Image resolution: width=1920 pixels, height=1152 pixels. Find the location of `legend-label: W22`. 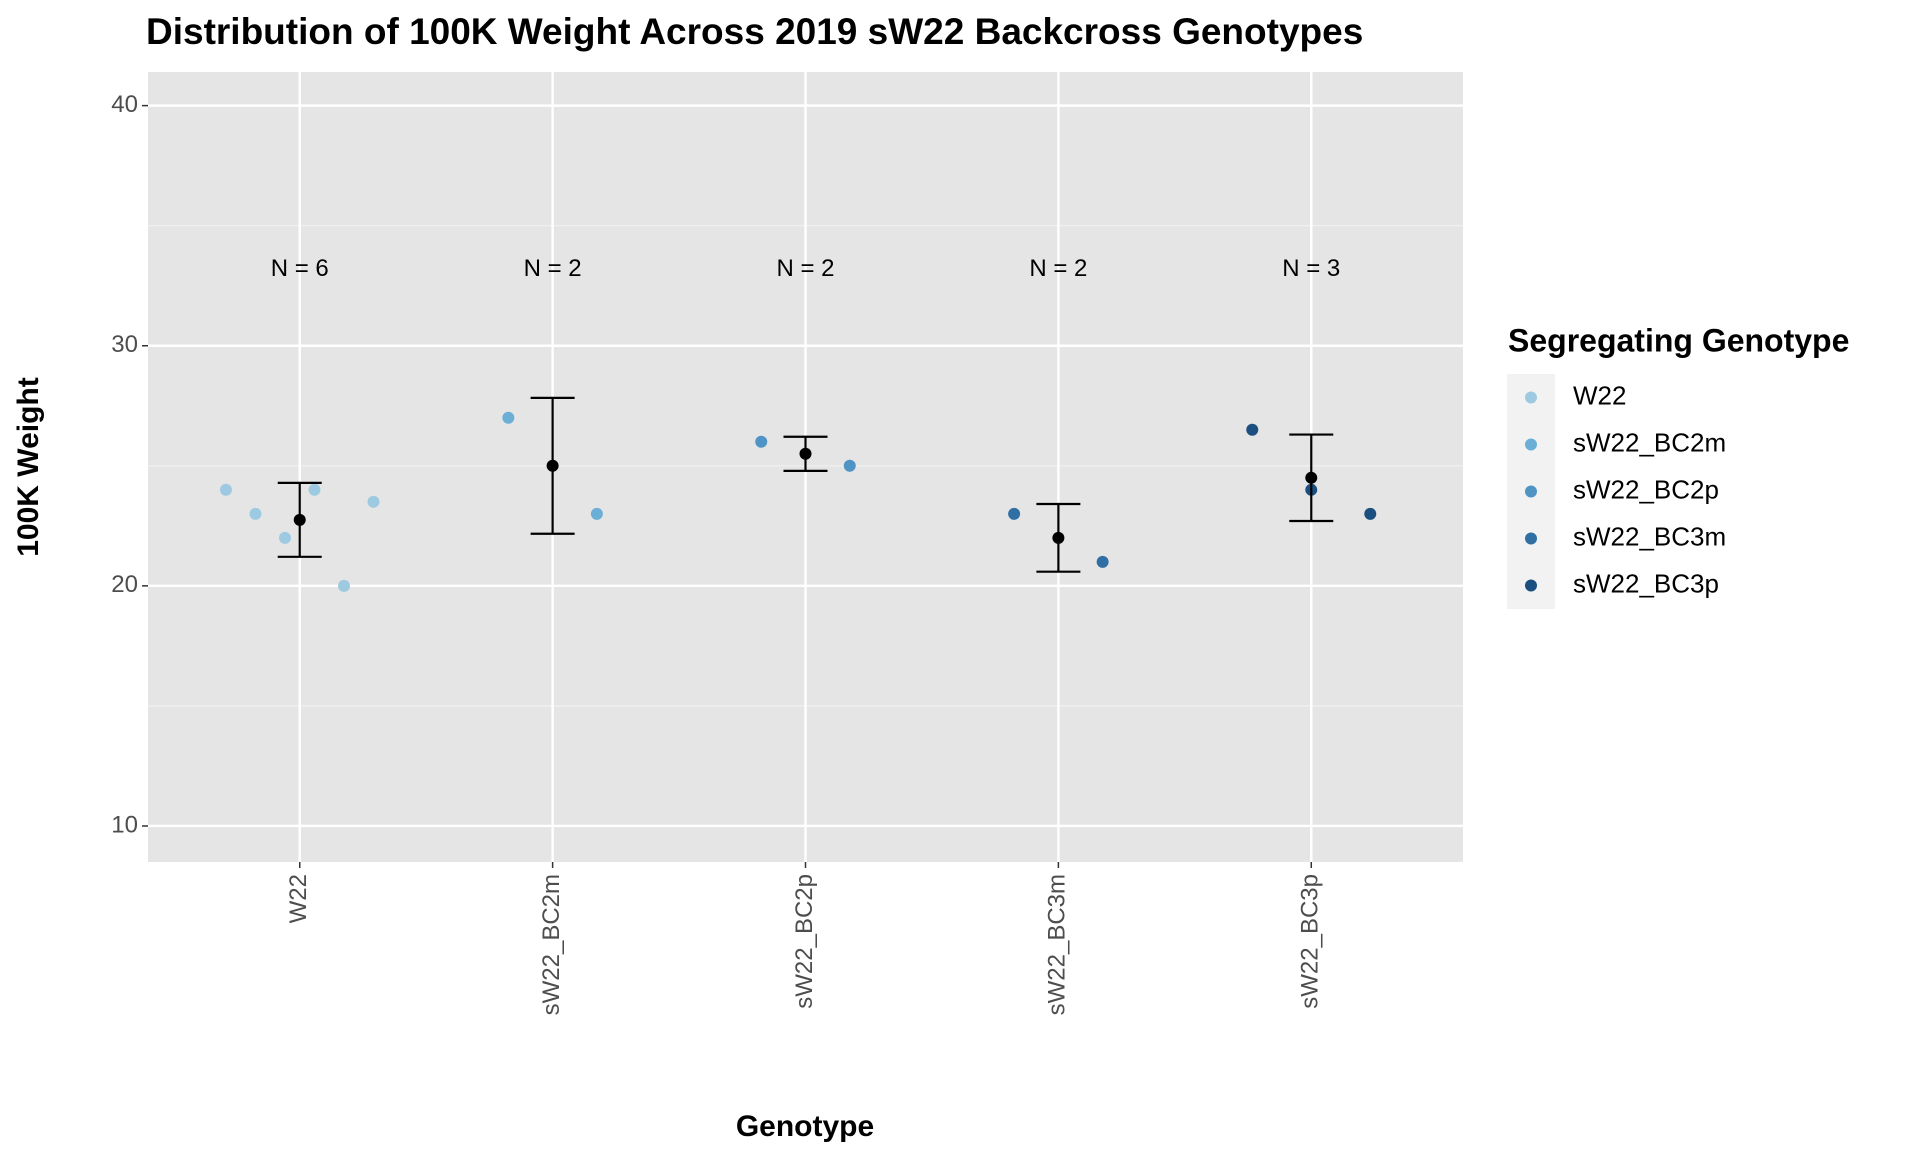

legend-label: W22 is located at coordinates (1599, 395).